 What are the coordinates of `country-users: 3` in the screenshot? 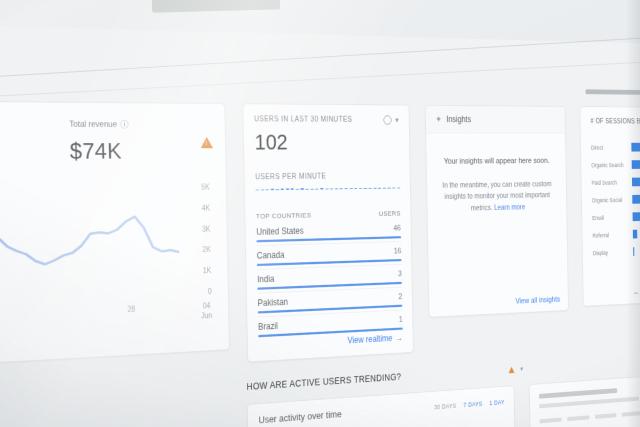 It's located at (399, 274).